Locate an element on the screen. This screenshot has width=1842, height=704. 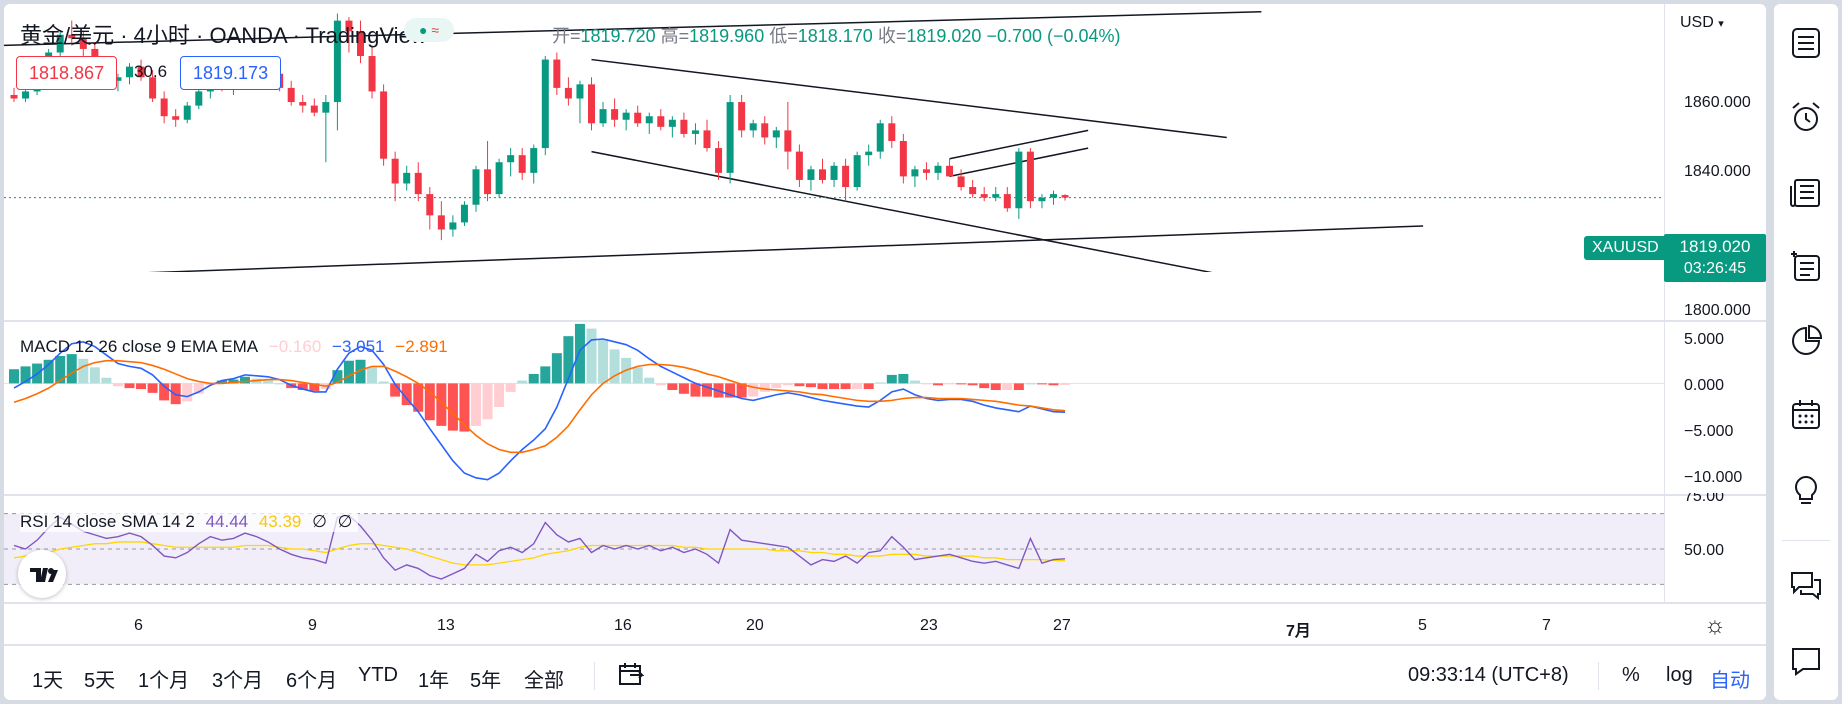
high-label: 高= is located at coordinates (675, 36).